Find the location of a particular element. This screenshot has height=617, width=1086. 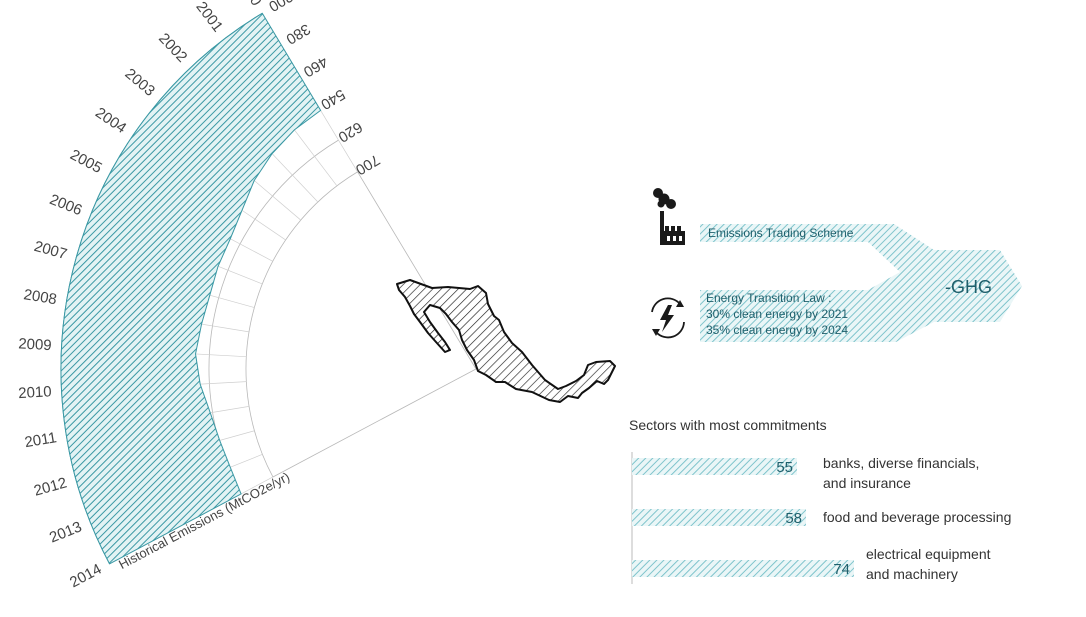

sectors-chart-title: Sectors with most commitments is located at coordinates (728, 425).